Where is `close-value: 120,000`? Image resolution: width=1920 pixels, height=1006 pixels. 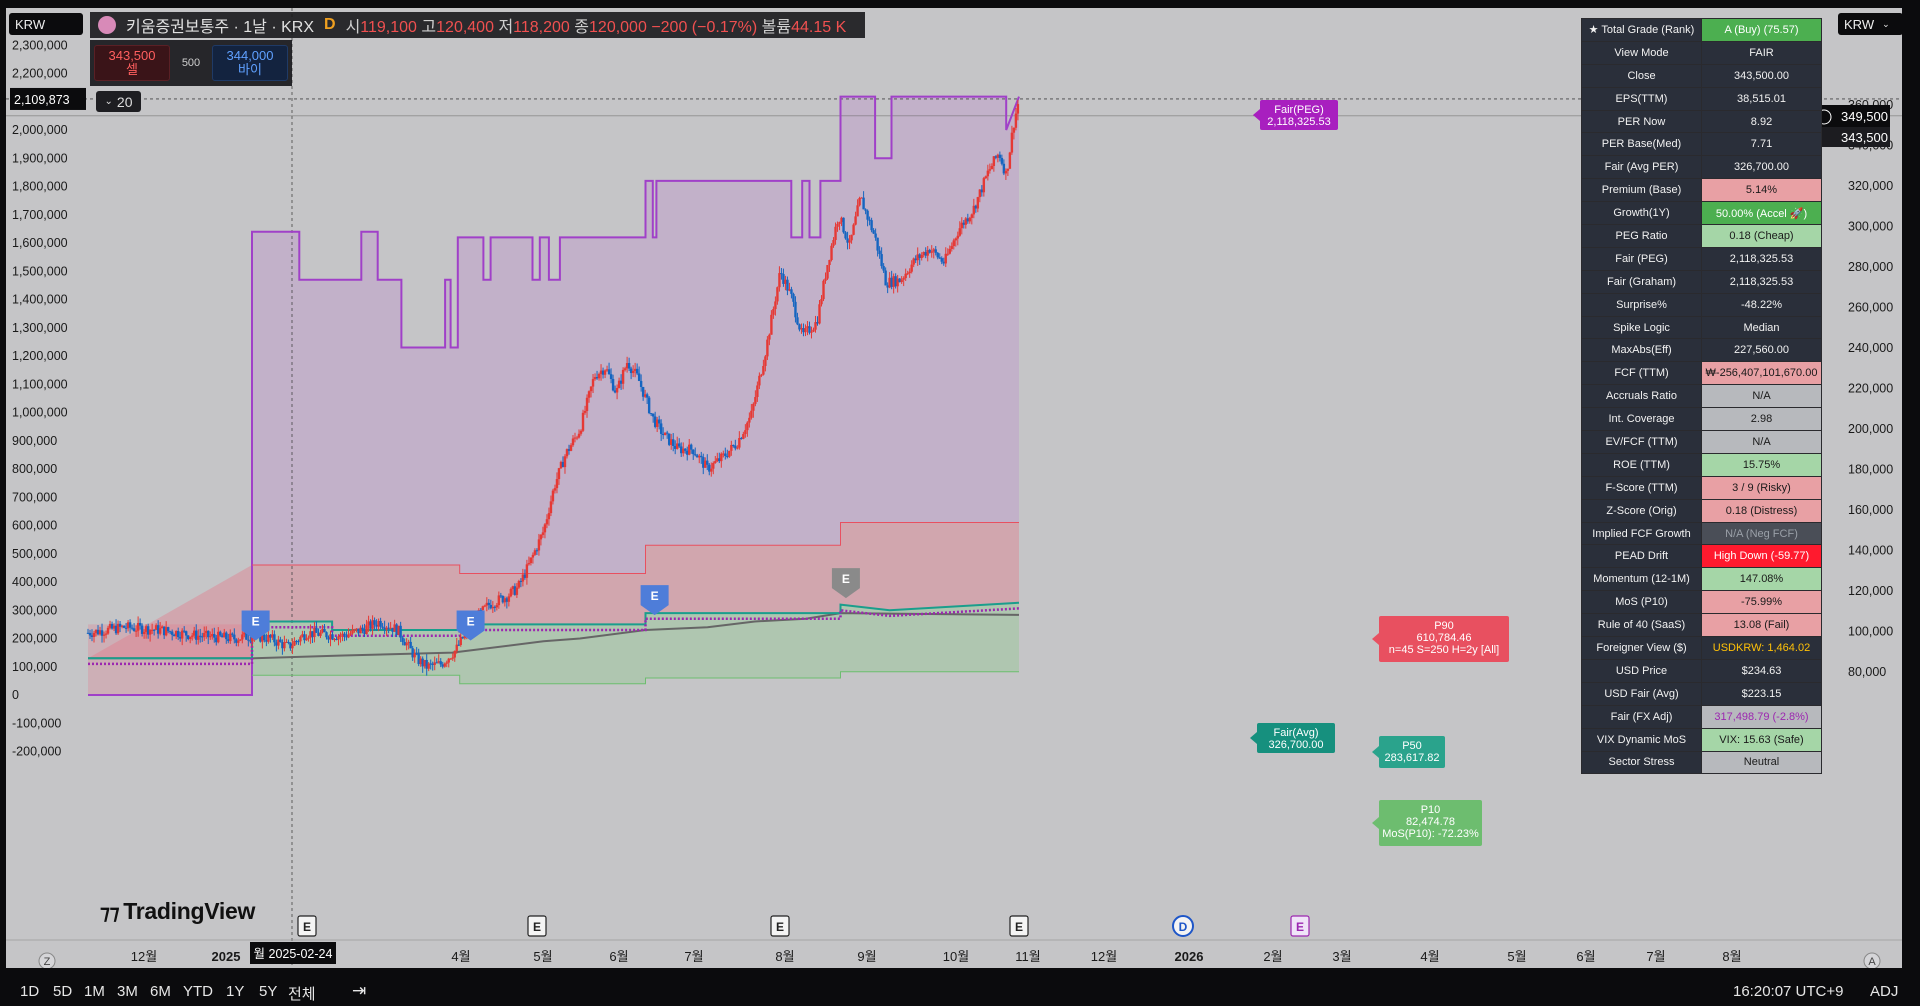 close-value: 120,000 is located at coordinates (618, 27).